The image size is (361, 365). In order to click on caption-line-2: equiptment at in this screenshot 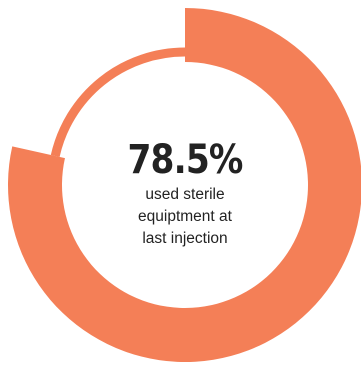, I will do `click(185, 216)`.